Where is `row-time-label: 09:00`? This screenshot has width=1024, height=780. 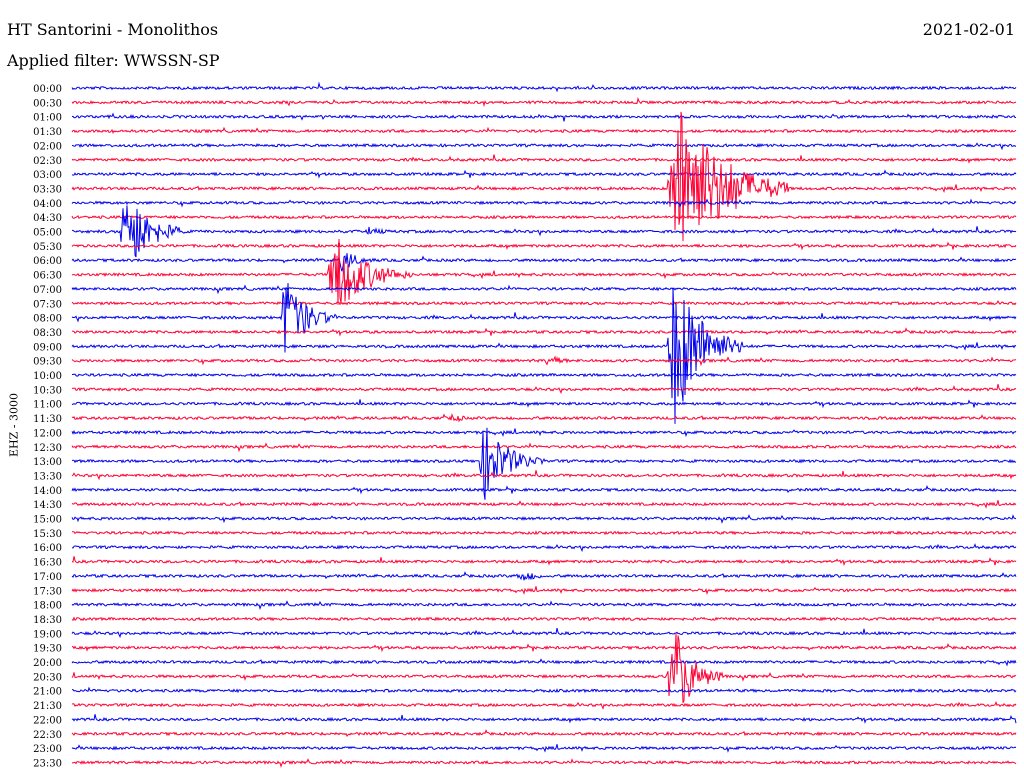
row-time-label: 09:00 is located at coordinates (47, 347).